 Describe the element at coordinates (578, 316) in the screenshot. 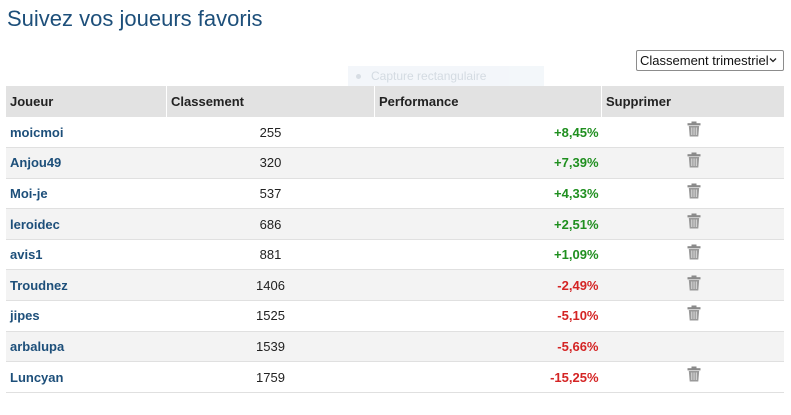

I see `player-performance: -5,10%` at that location.